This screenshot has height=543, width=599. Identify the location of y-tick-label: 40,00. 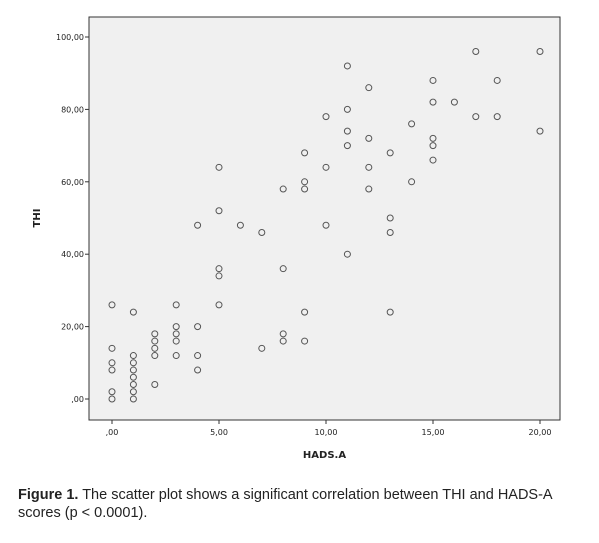
(72, 254).